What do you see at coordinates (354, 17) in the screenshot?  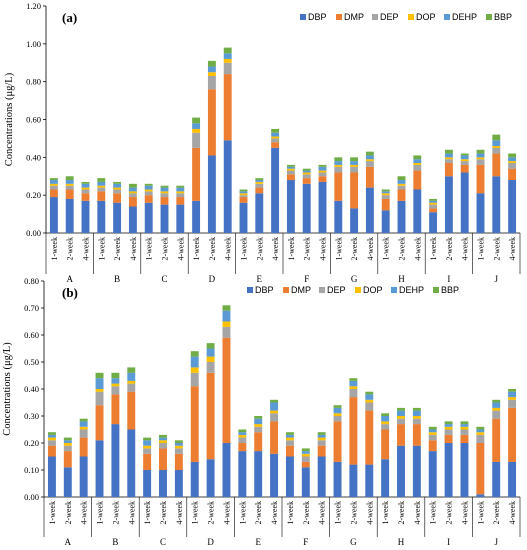 I see `legend-label-dmp: DMP` at bounding box center [354, 17].